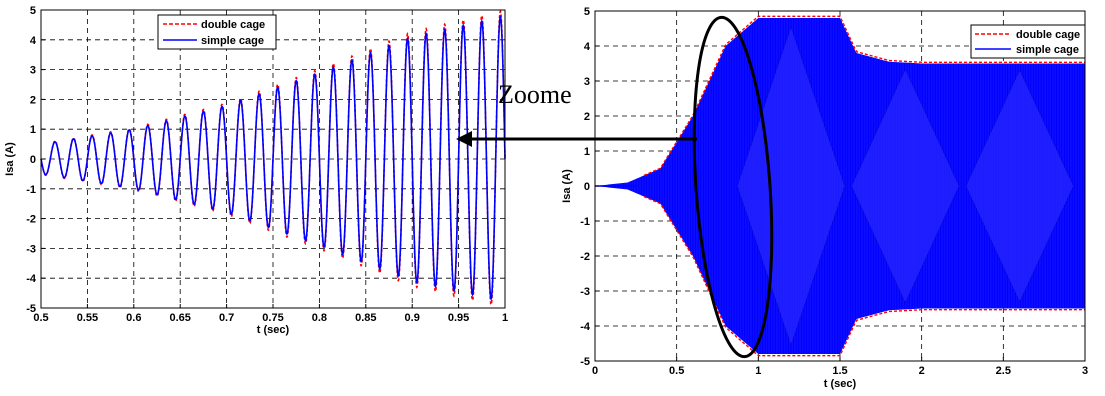 Image resolution: width=1105 pixels, height=396 pixels. Describe the element at coordinates (1047, 50) in the screenshot. I see `legend-right-simple-cage-label: simple cage` at that location.